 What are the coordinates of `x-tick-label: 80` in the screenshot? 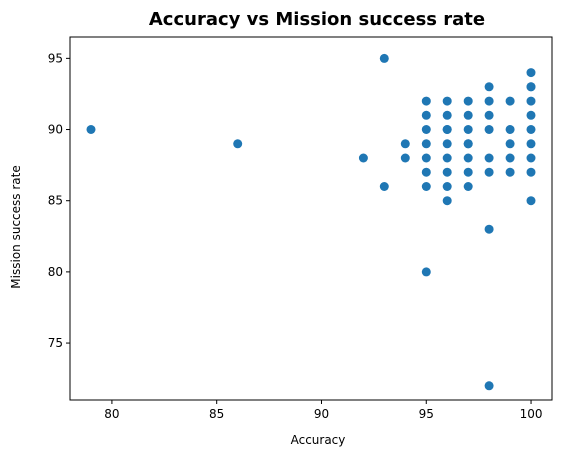 It's located at (111, 414).